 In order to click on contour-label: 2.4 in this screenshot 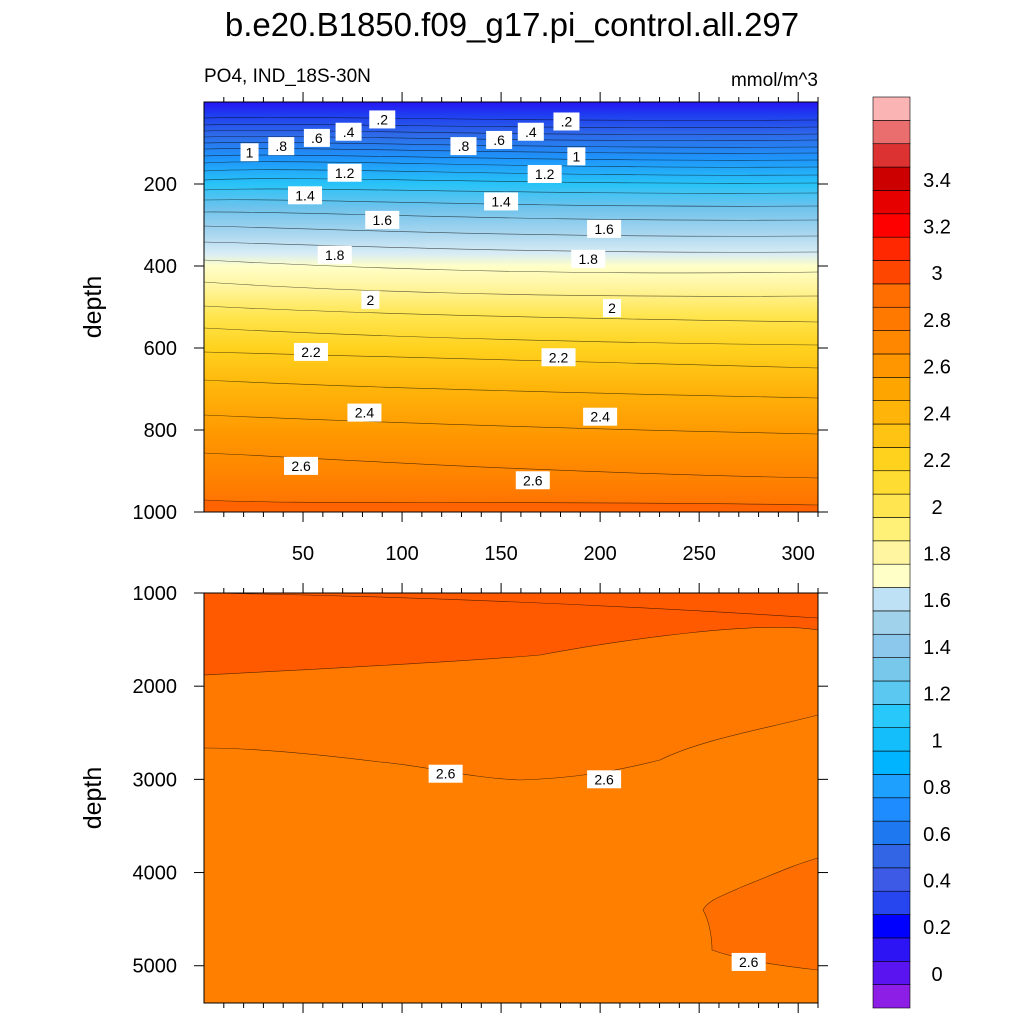, I will do `click(600, 417)`.